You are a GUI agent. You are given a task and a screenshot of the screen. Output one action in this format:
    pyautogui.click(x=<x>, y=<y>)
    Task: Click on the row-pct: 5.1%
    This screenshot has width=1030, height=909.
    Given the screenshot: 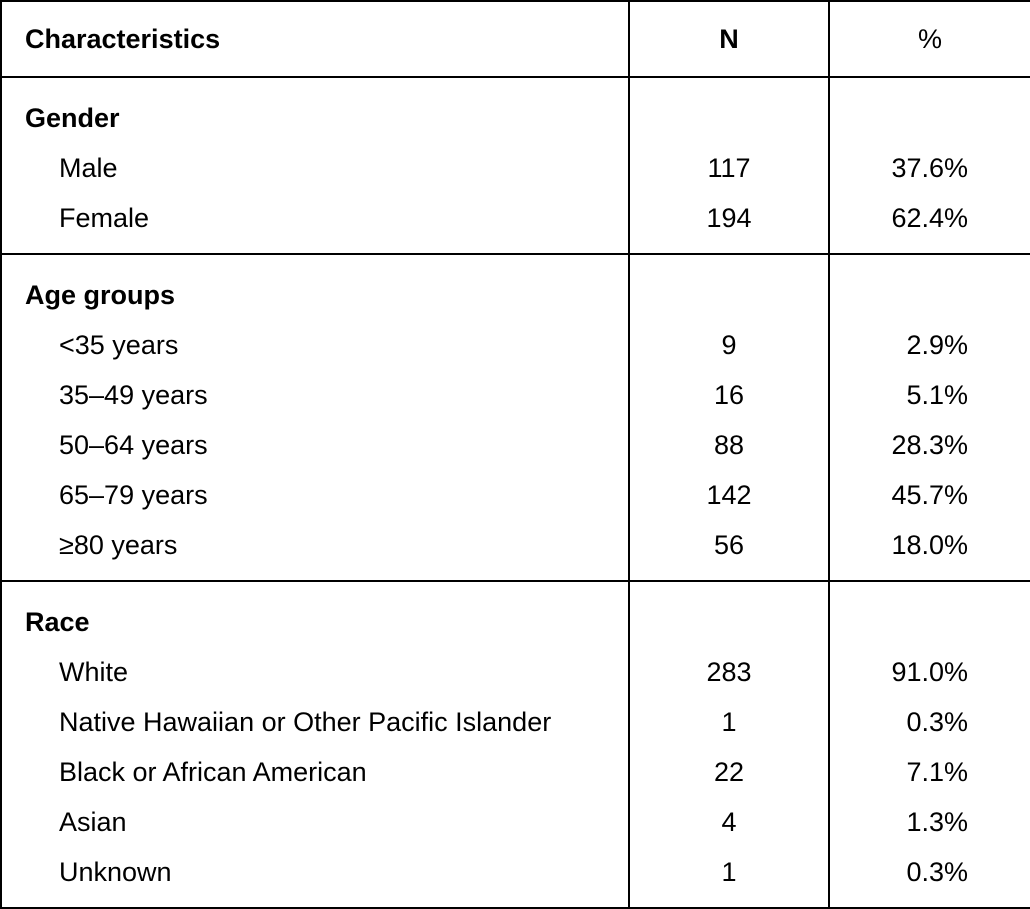 What is the action you would take?
    pyautogui.click(x=937, y=395)
    